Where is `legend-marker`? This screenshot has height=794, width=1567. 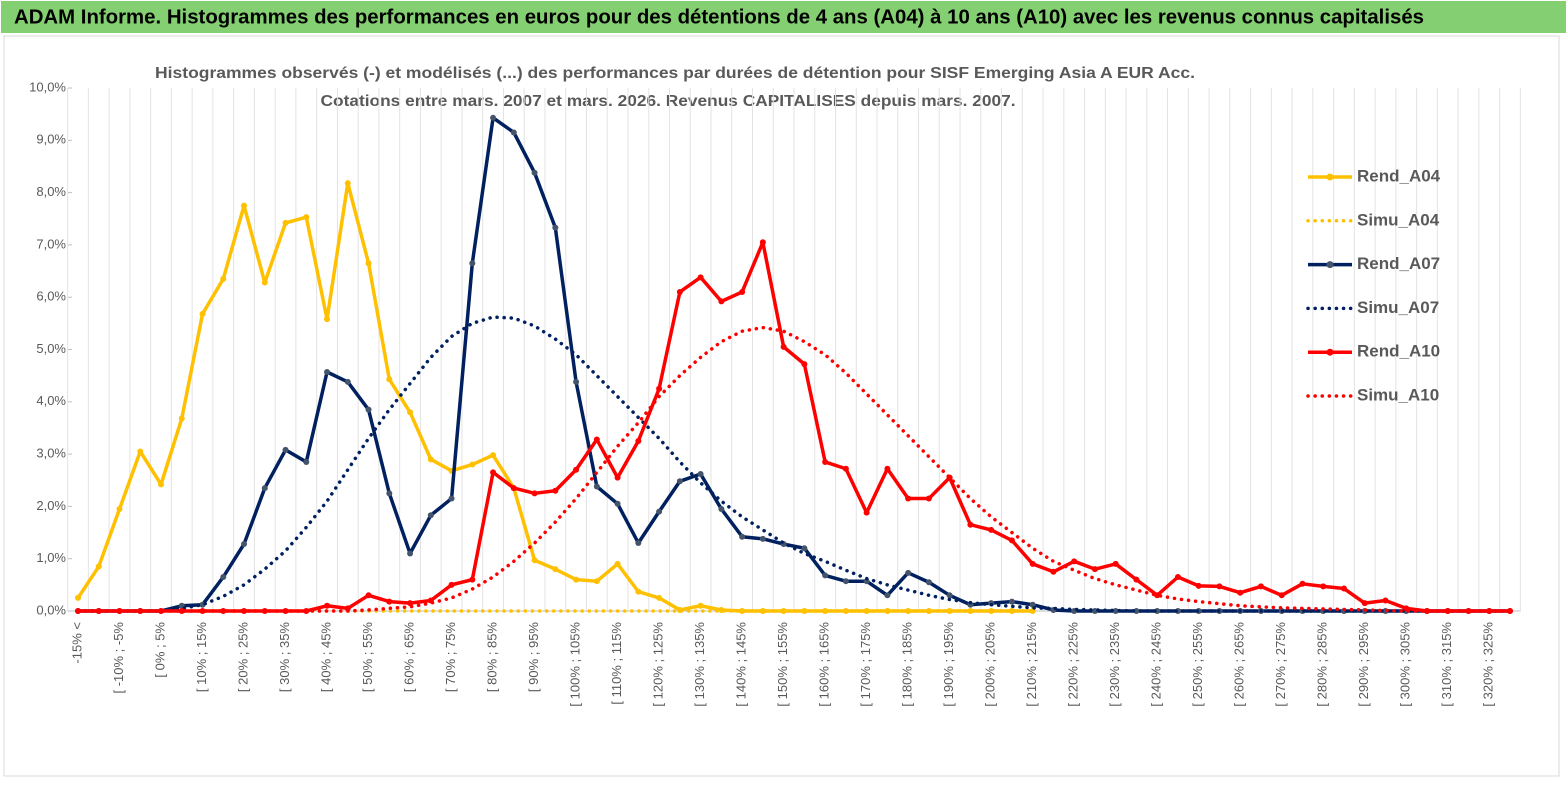
legend-marker is located at coordinates (1330, 177).